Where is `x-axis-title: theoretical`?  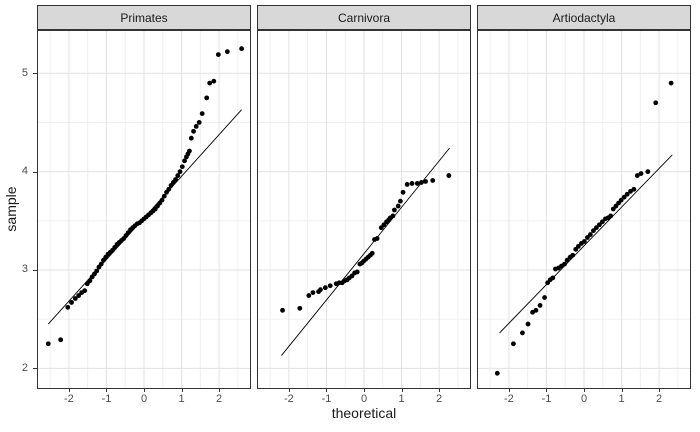
x-axis-title: theoretical is located at coordinates (364, 413).